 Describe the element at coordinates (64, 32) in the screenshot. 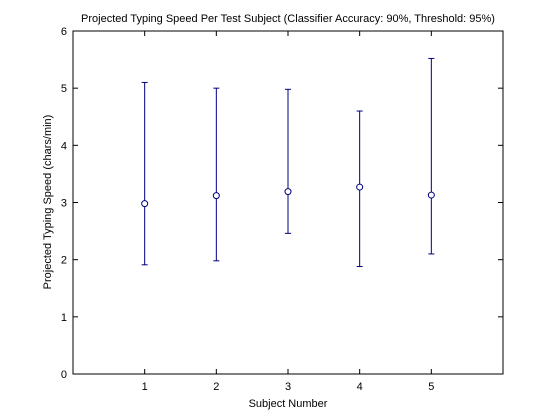

I see `y-tick-label: 6` at that location.